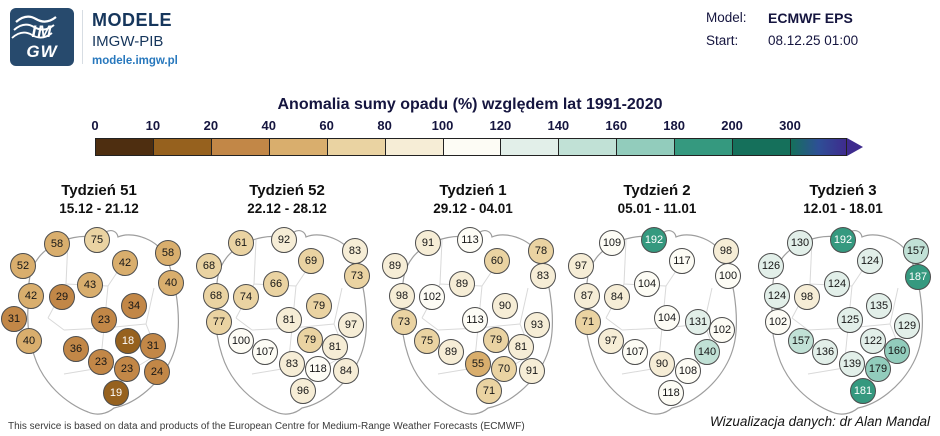 Image resolution: width=940 pixels, height=436 pixels. I want to click on brand-url-link: modele.imgw.pl, so click(135, 61).